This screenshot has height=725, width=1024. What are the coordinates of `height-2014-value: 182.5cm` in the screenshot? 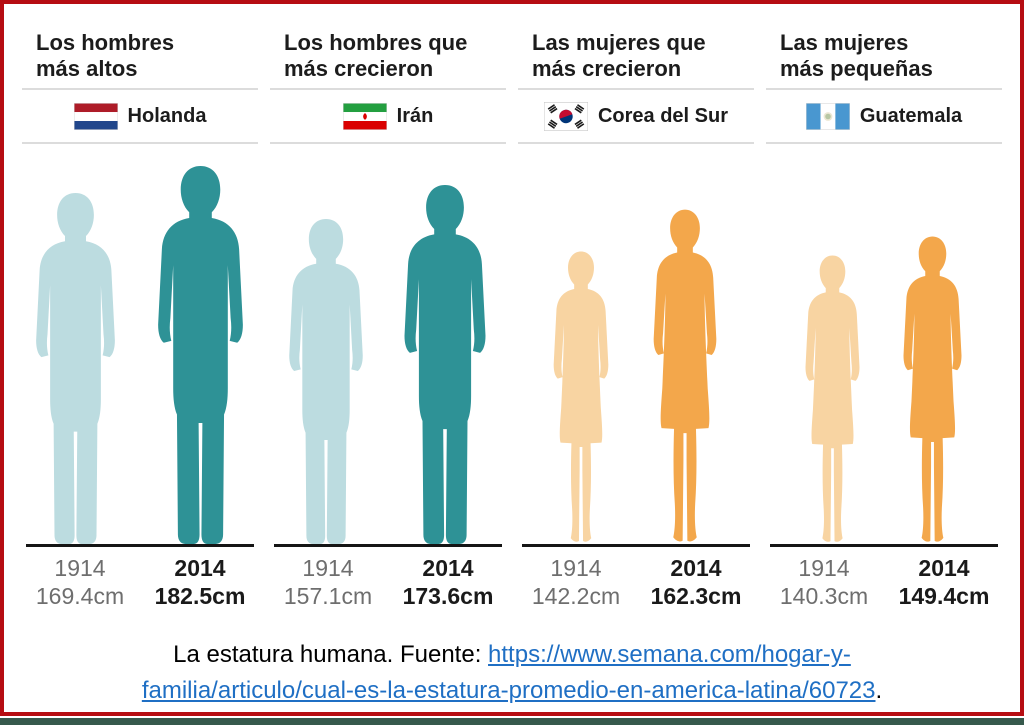 It's located at (200, 596).